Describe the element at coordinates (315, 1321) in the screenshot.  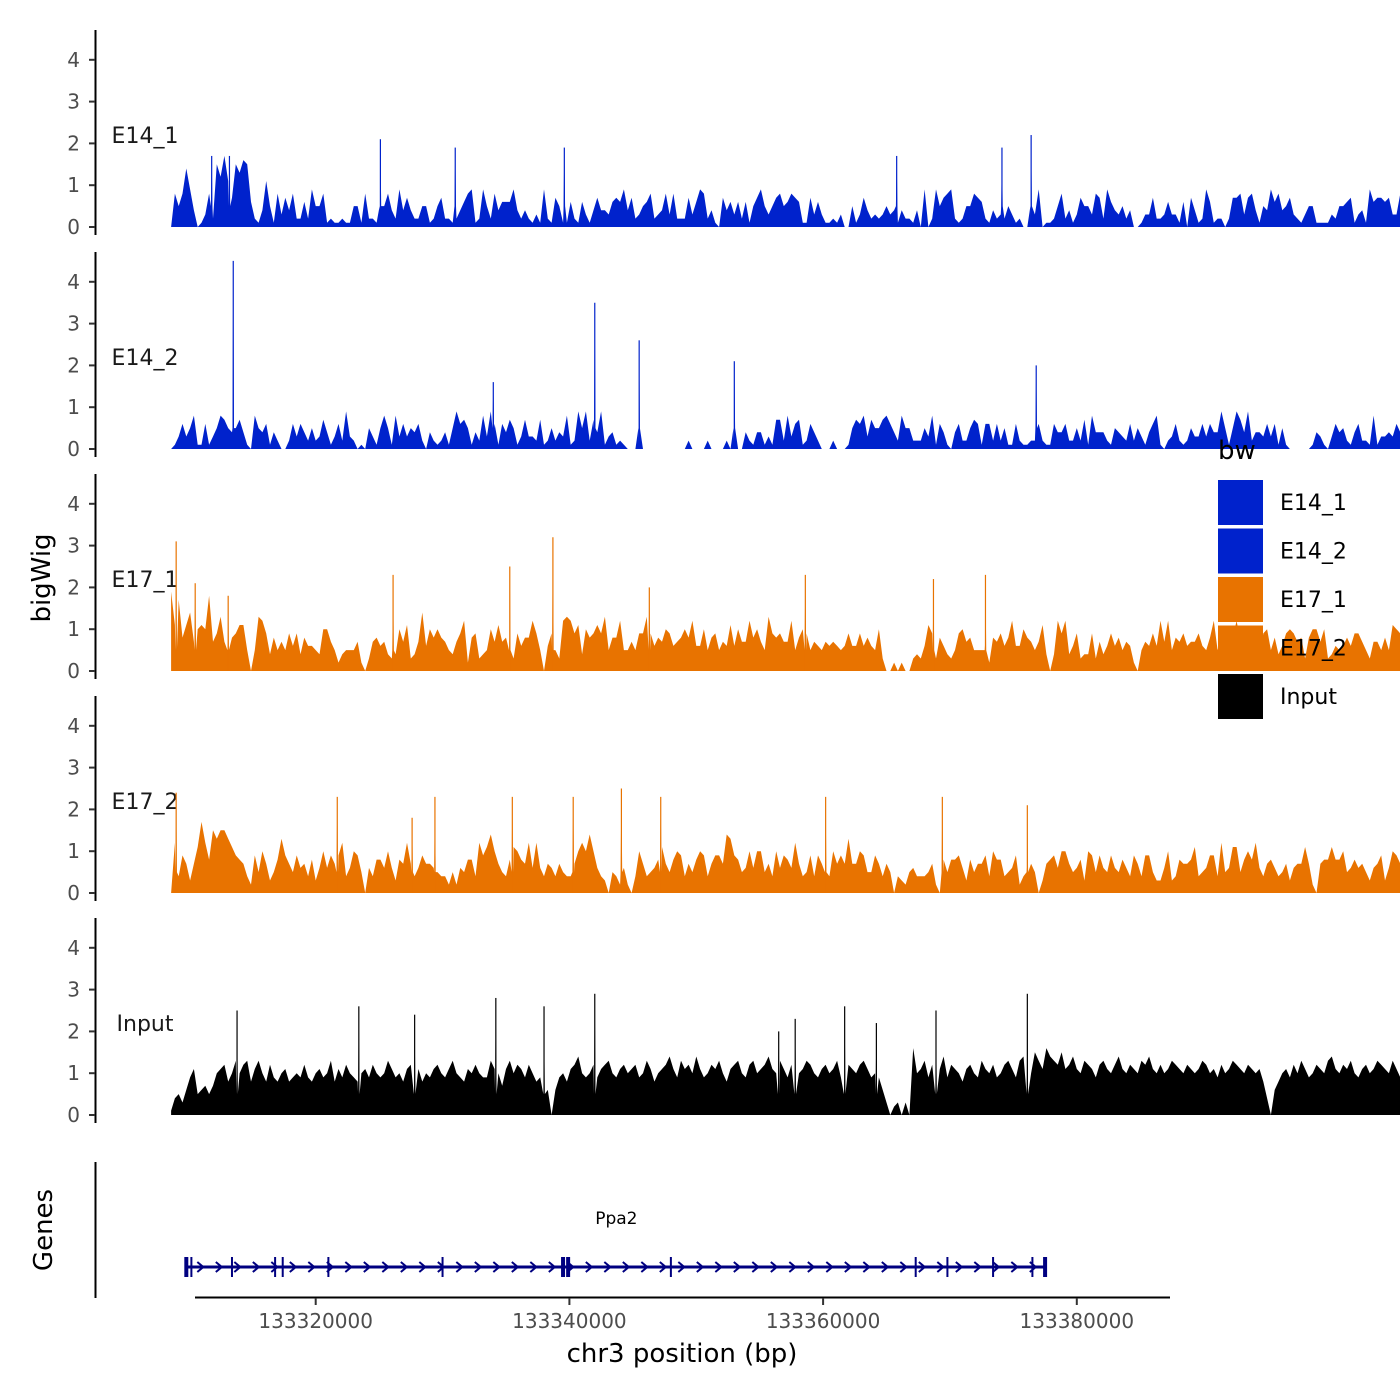
I see `x-tick-label: 133320000` at that location.